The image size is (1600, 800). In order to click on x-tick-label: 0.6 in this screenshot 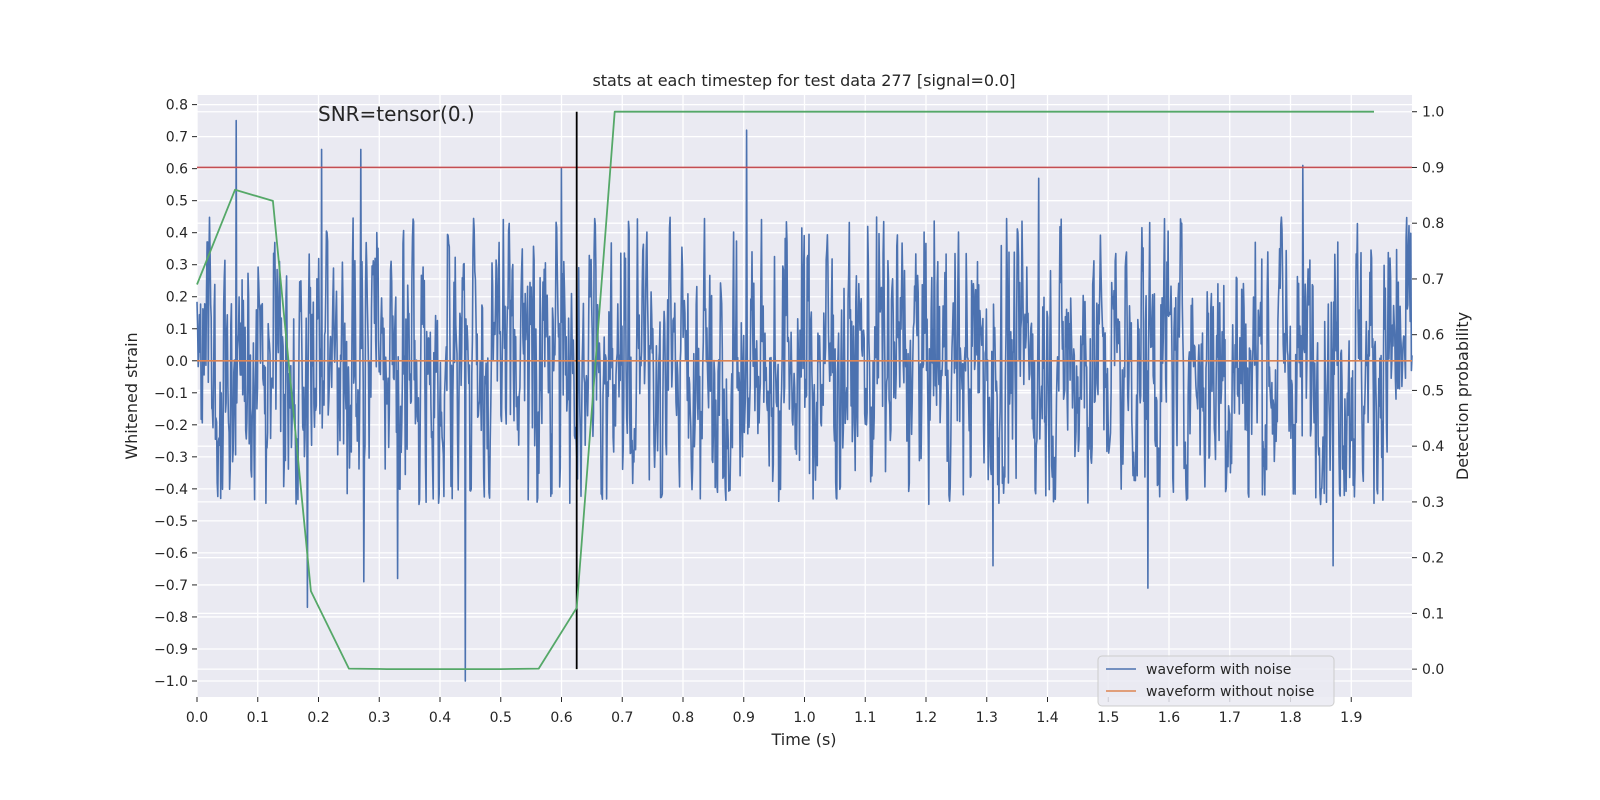, I will do `click(561, 718)`.